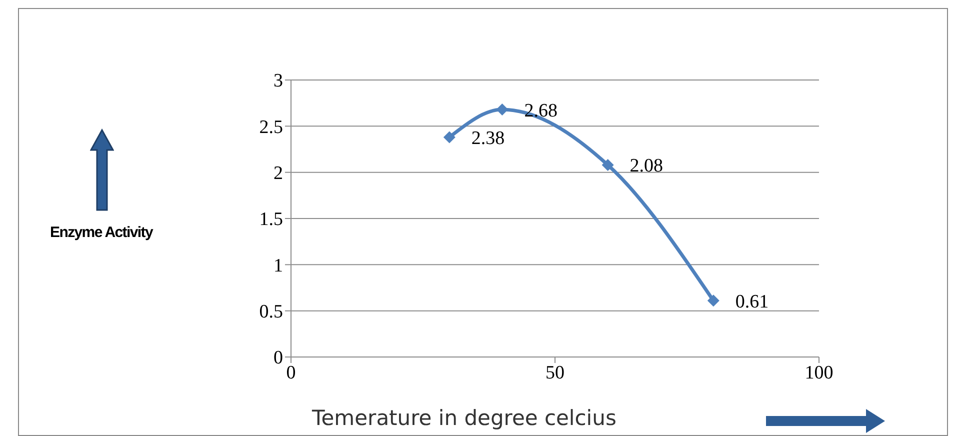 Image resolution: width=957 pixels, height=436 pixels. I want to click on text: Enzyme Activity, so click(101, 232).